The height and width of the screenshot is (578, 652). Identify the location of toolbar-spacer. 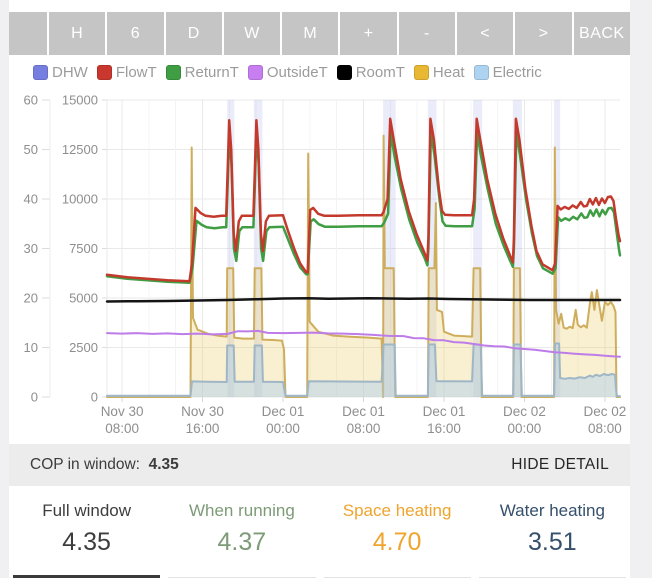
(28, 33).